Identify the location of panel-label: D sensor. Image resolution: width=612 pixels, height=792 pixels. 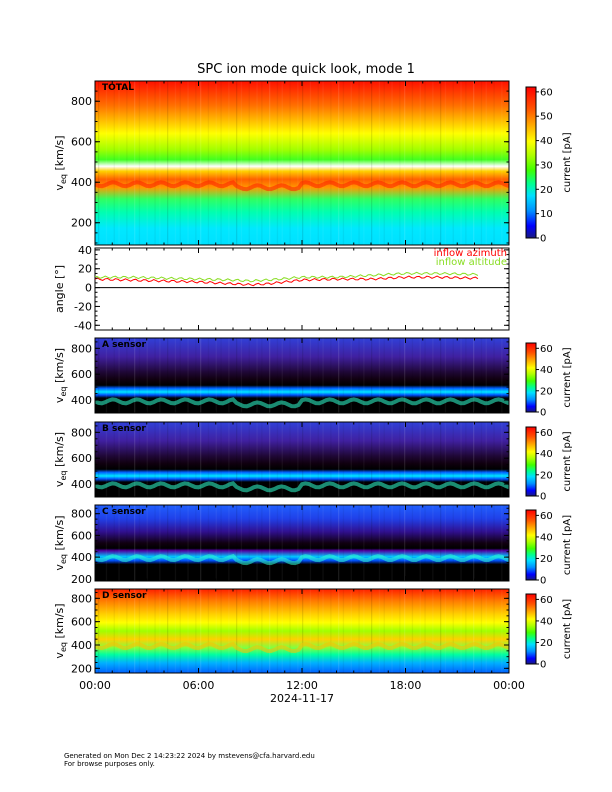
(124, 596).